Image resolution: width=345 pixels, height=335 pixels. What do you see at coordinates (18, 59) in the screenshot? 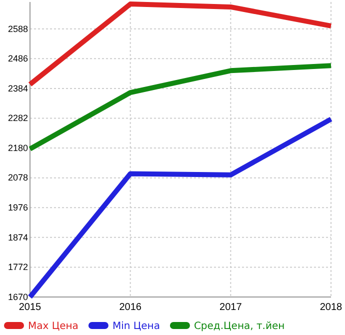
I see `y-tick-label: 2486` at bounding box center [18, 59].